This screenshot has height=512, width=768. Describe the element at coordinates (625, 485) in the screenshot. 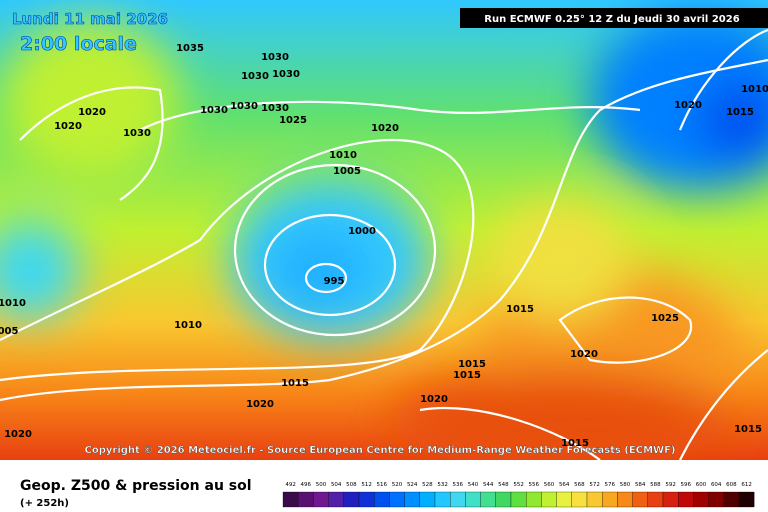

I see `scale-label: 580` at that location.